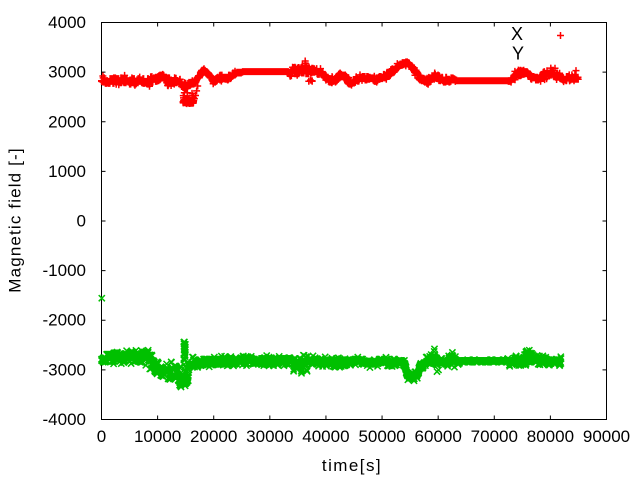 This screenshot has height=480, width=640. What do you see at coordinates (67, 22) in the screenshot?
I see `svg-text: 4000` at bounding box center [67, 22].